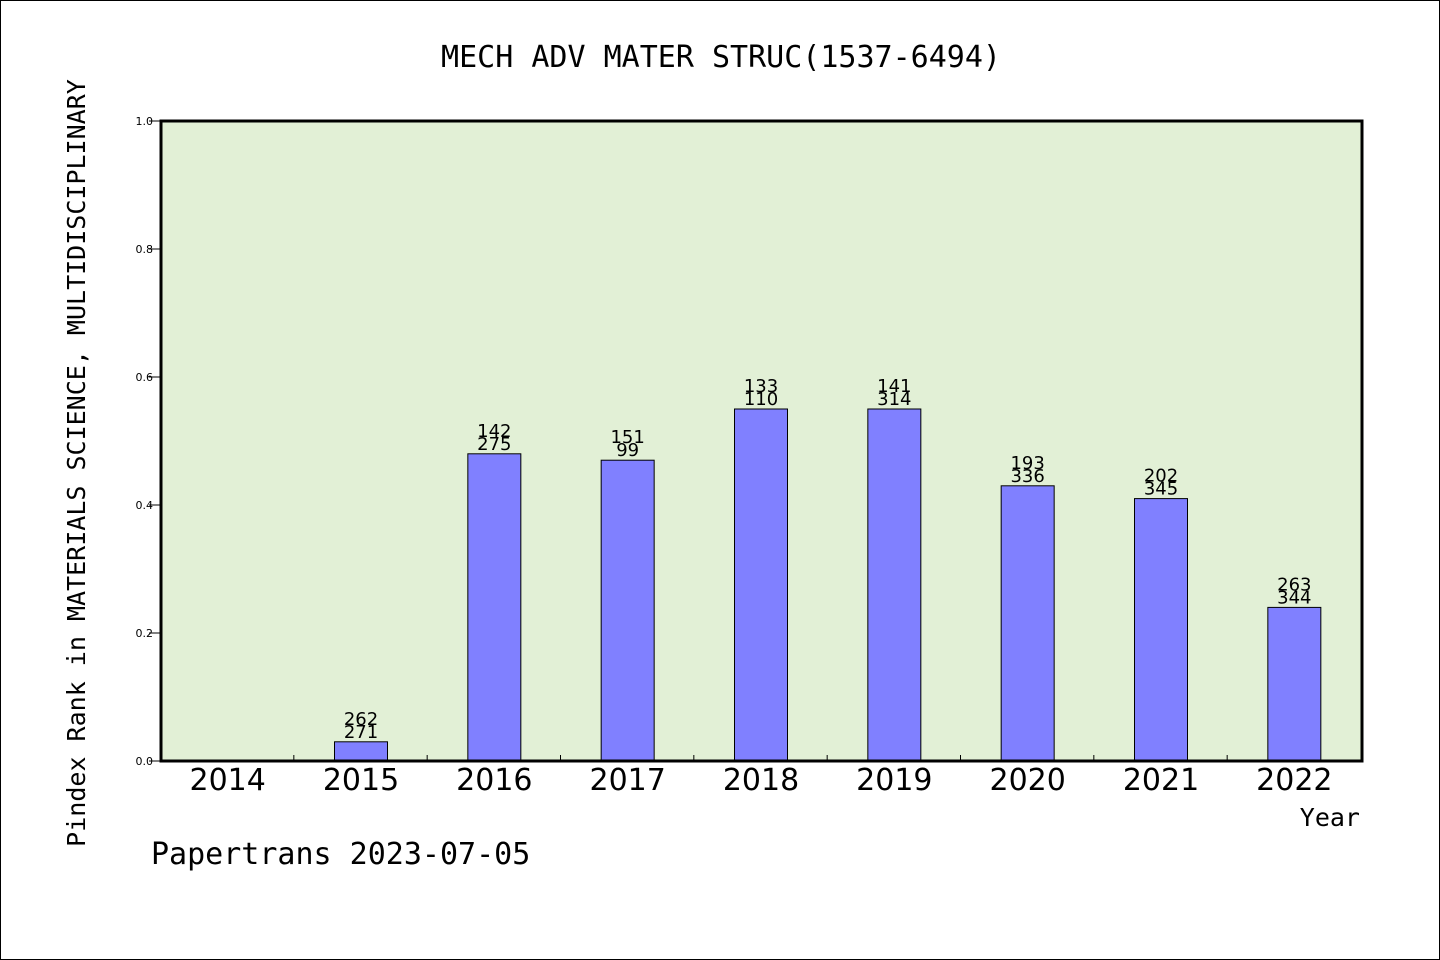 This screenshot has height=960, width=1440. Describe the element at coordinates (1027, 780) in the screenshot. I see `x-tick-label-2020: 2020` at that location.